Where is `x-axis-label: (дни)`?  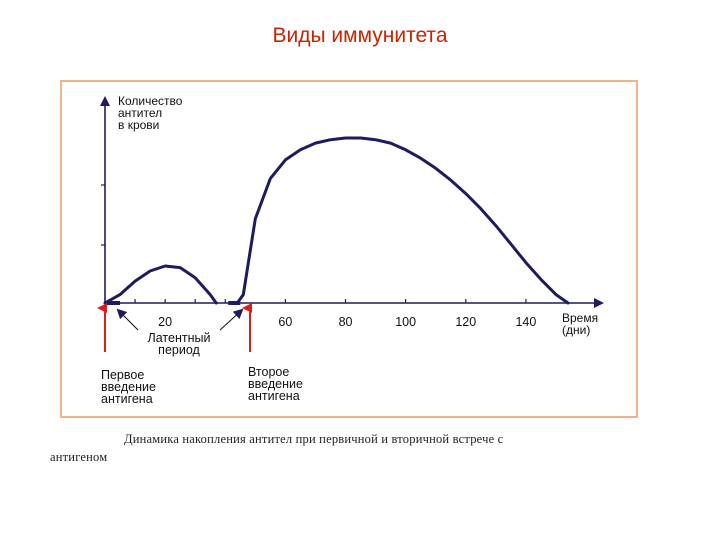
x-axis-label: (дни) is located at coordinates (576, 330).